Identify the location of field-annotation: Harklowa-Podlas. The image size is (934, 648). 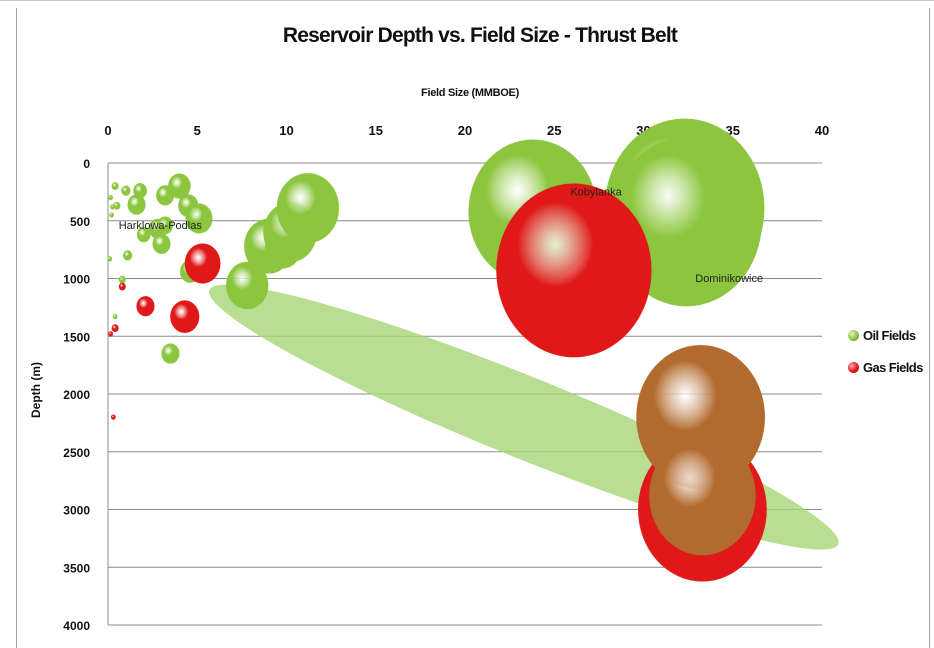
(161, 226).